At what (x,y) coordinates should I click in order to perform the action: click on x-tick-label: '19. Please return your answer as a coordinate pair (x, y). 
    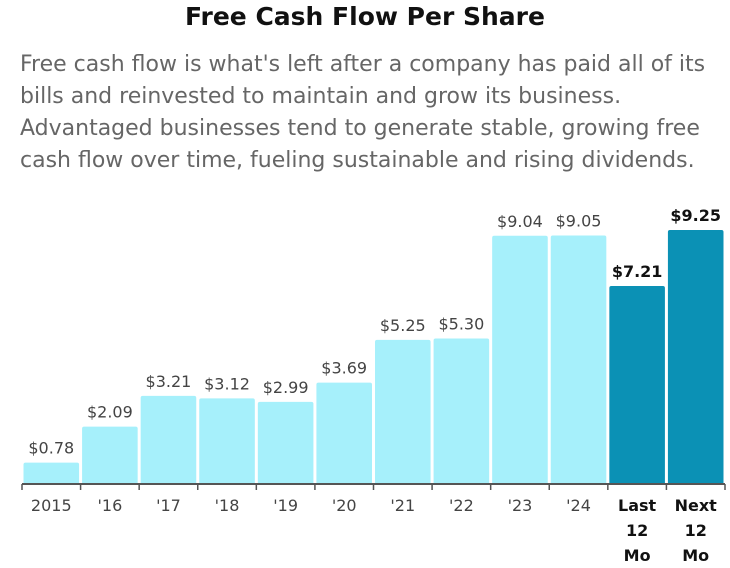
    Looking at the image, I should click on (285, 505).